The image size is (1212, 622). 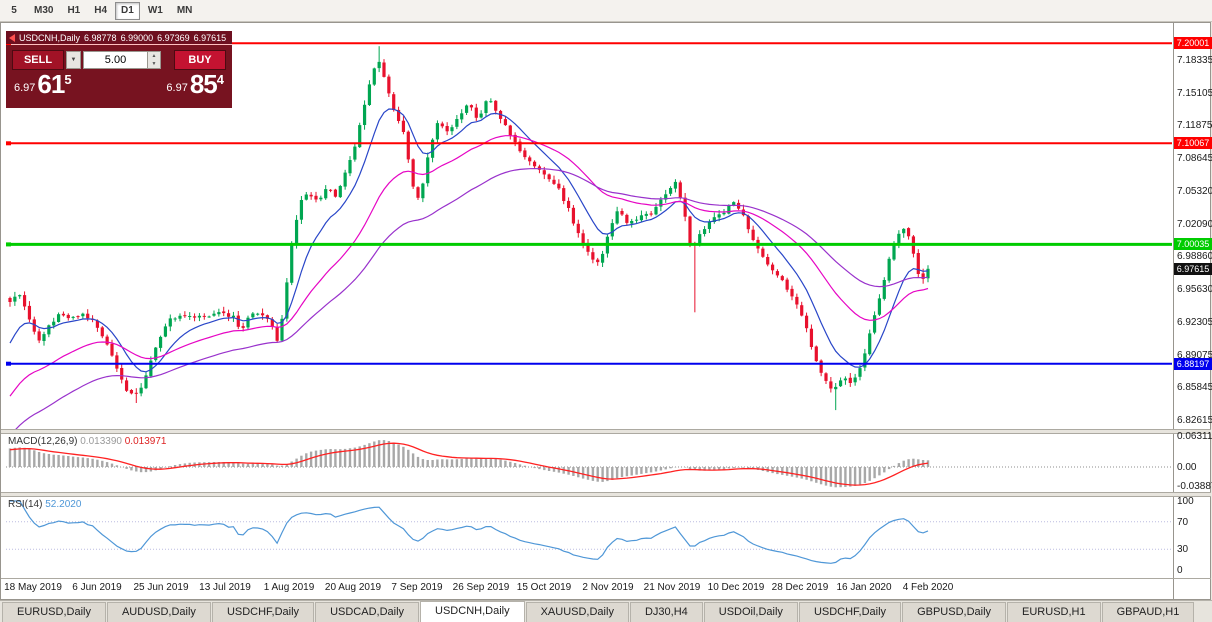 What do you see at coordinates (800, 587) in the screenshot?
I see `time-axis-label: 28 Dec 2019` at bounding box center [800, 587].